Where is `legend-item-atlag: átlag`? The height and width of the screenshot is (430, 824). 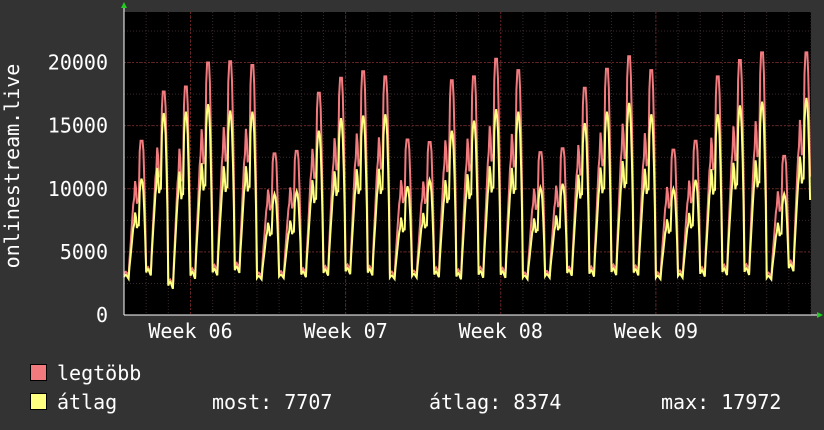
legend-item-atlag: átlag is located at coordinates (73, 402).